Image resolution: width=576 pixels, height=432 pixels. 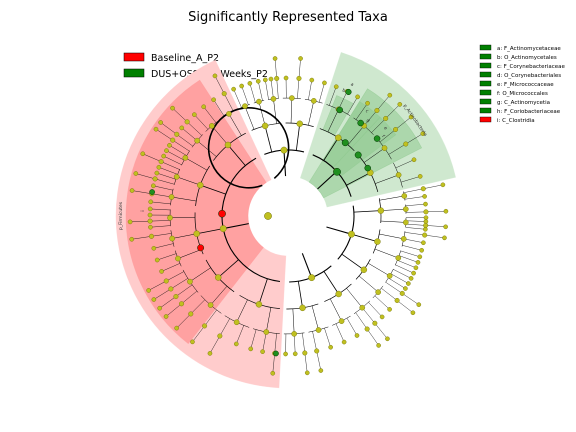 I want to click on b-label: b, so click(x=343, y=91).